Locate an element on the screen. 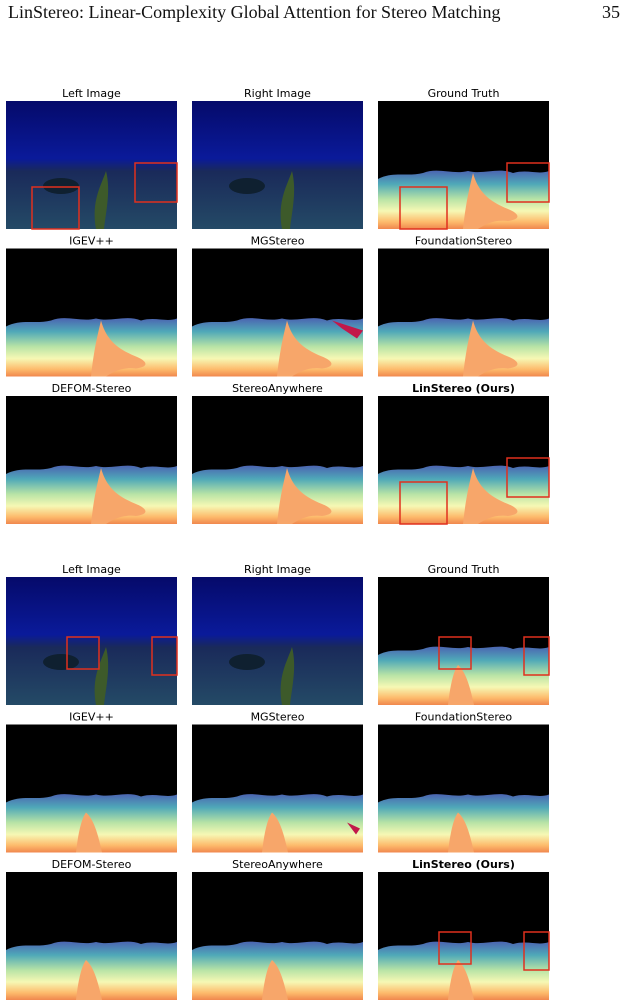 Image resolution: width=628 pixels, height=1006 pixels. page-number: 35 is located at coordinates (611, 12).